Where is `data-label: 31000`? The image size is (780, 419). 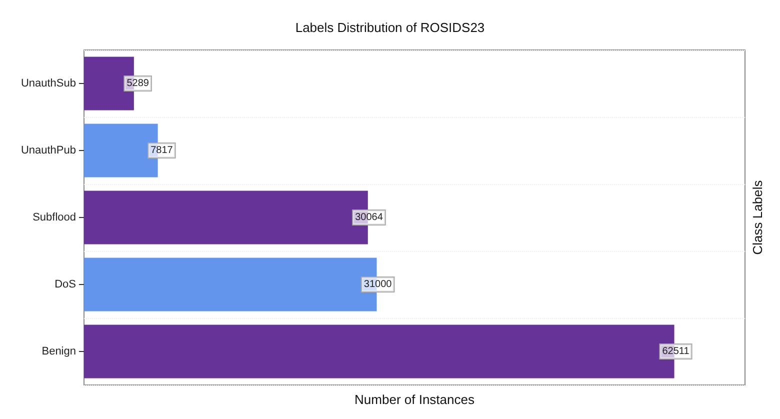 data-label: 31000 is located at coordinates (378, 284).